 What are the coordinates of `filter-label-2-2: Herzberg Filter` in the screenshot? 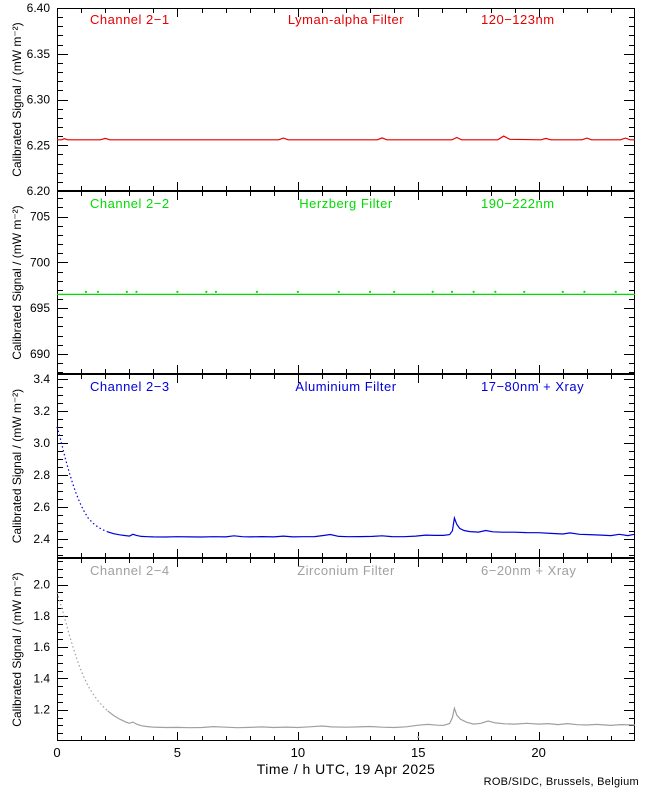 It's located at (346, 203).